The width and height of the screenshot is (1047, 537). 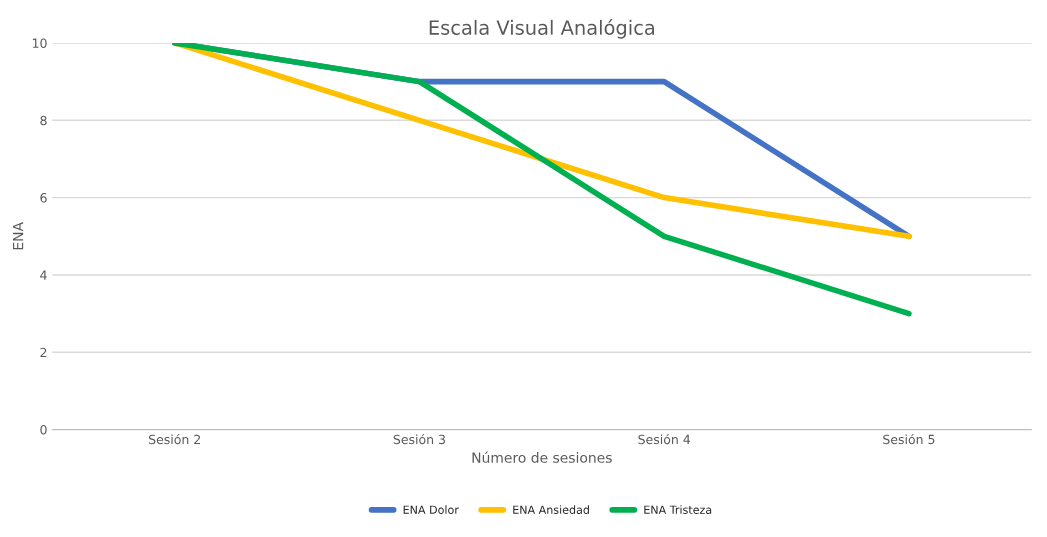 I want to click on legend-label: ENA Dolor, so click(x=431, y=509).